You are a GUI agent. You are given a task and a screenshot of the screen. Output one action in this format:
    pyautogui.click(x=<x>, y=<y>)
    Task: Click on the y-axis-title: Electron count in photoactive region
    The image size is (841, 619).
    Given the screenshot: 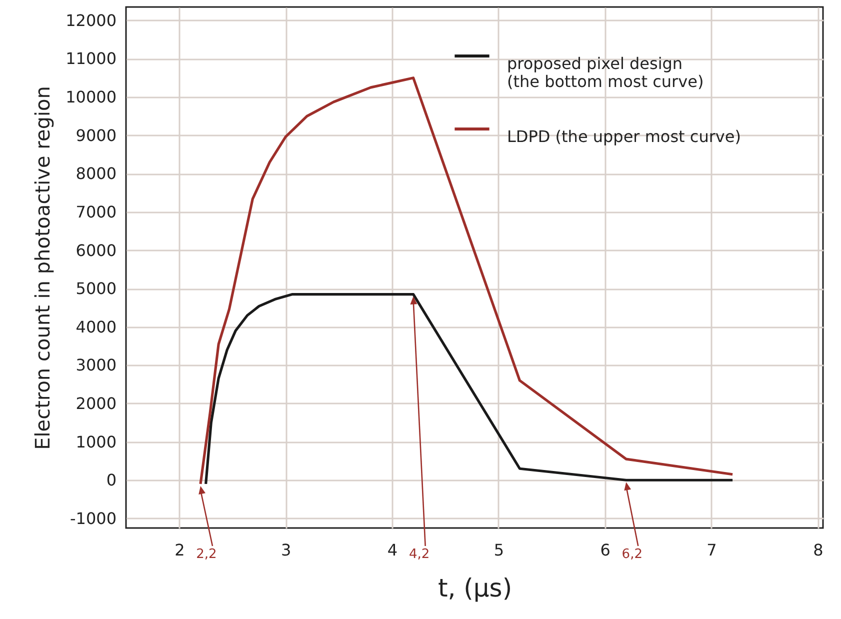 What is the action you would take?
    pyautogui.click(x=42, y=268)
    